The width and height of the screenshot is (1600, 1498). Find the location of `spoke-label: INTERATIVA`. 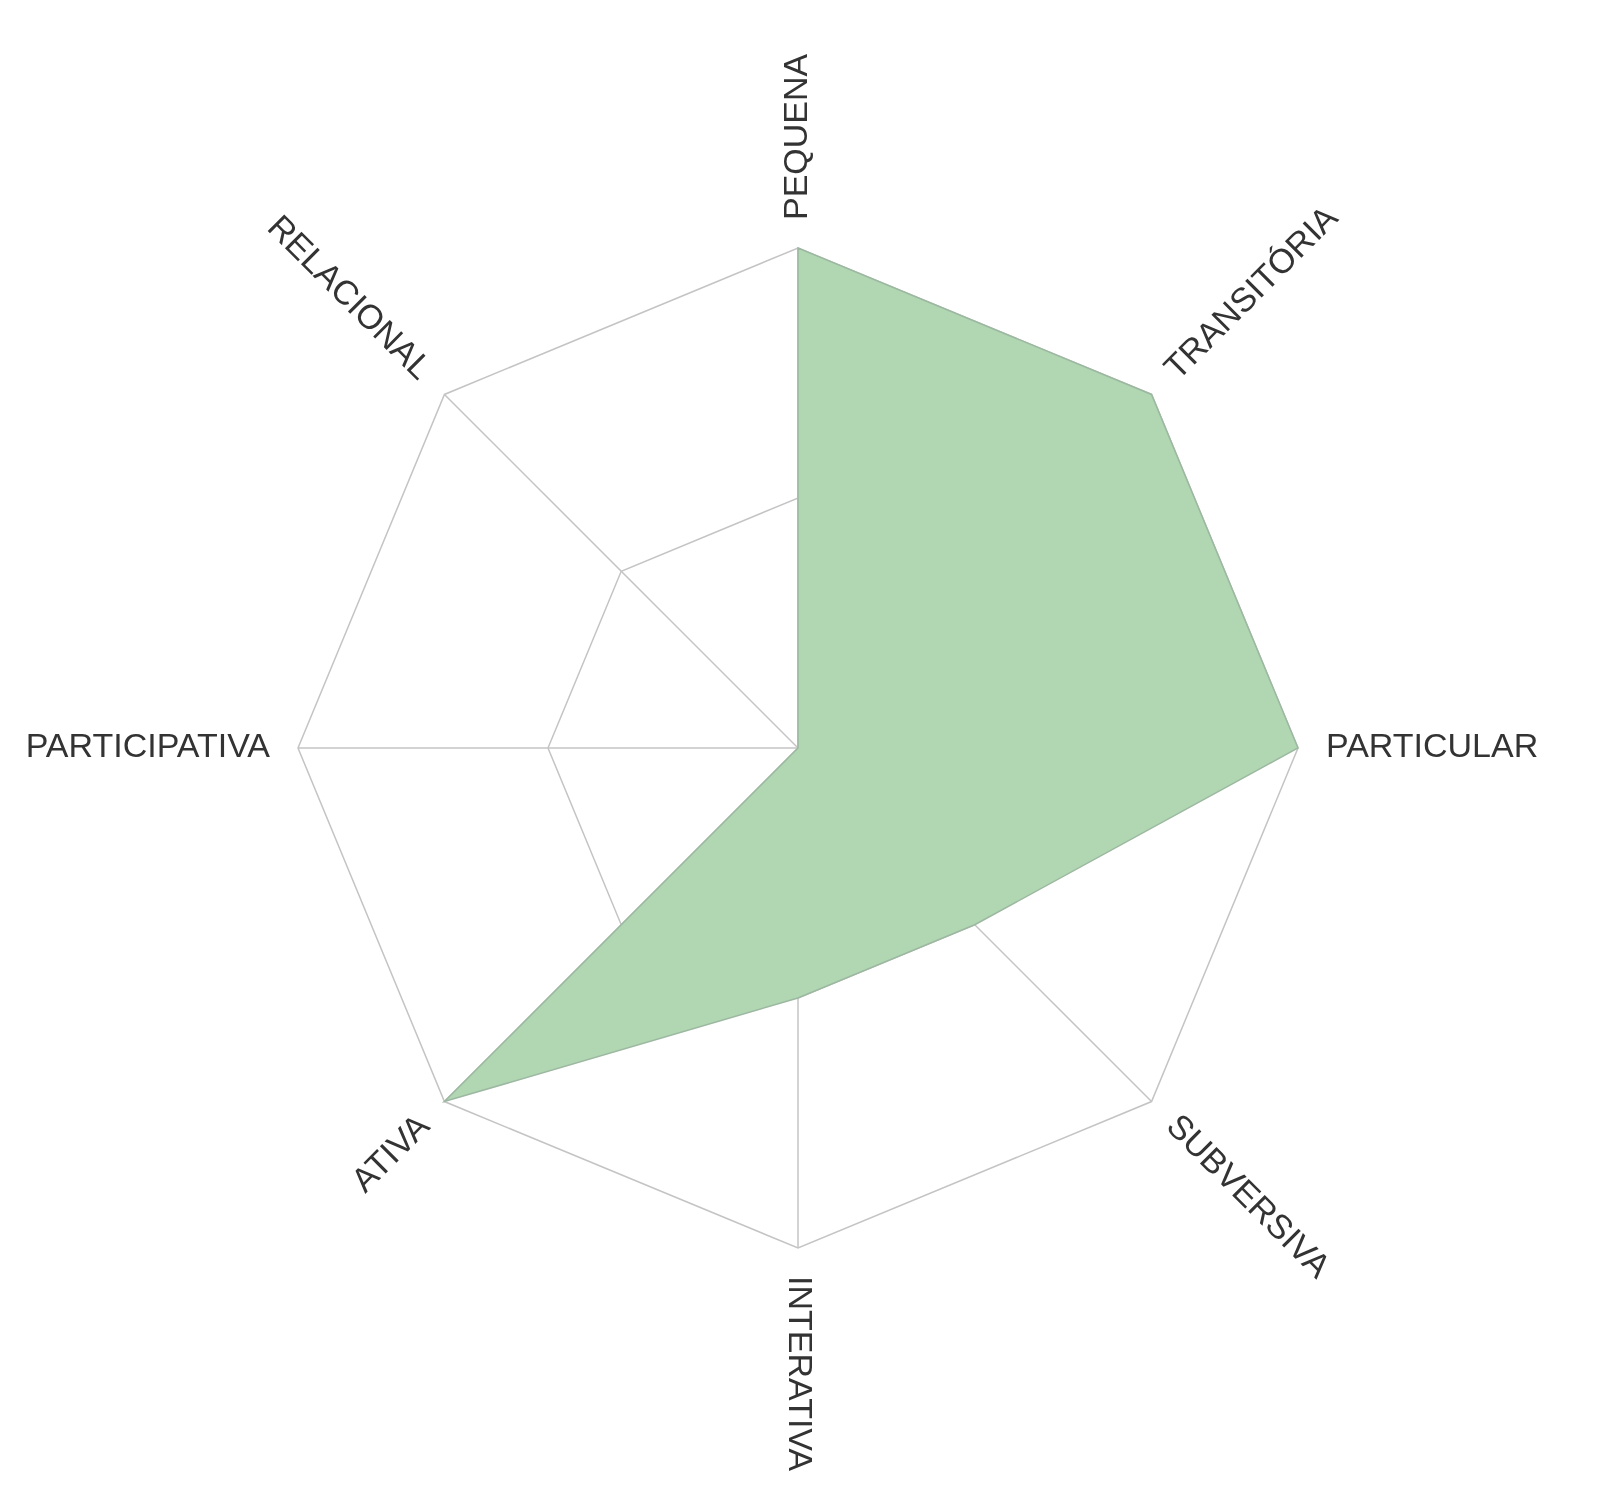

spoke-label: INTERATIVA is located at coordinates (800, 1374).